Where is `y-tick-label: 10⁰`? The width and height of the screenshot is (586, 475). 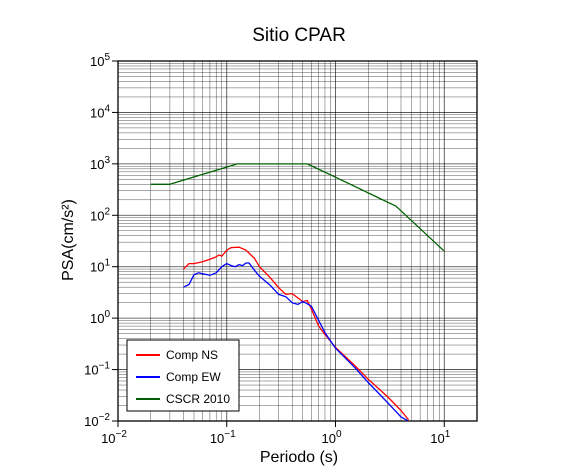
y-tick-label: 10⁰ is located at coordinates (100, 317).